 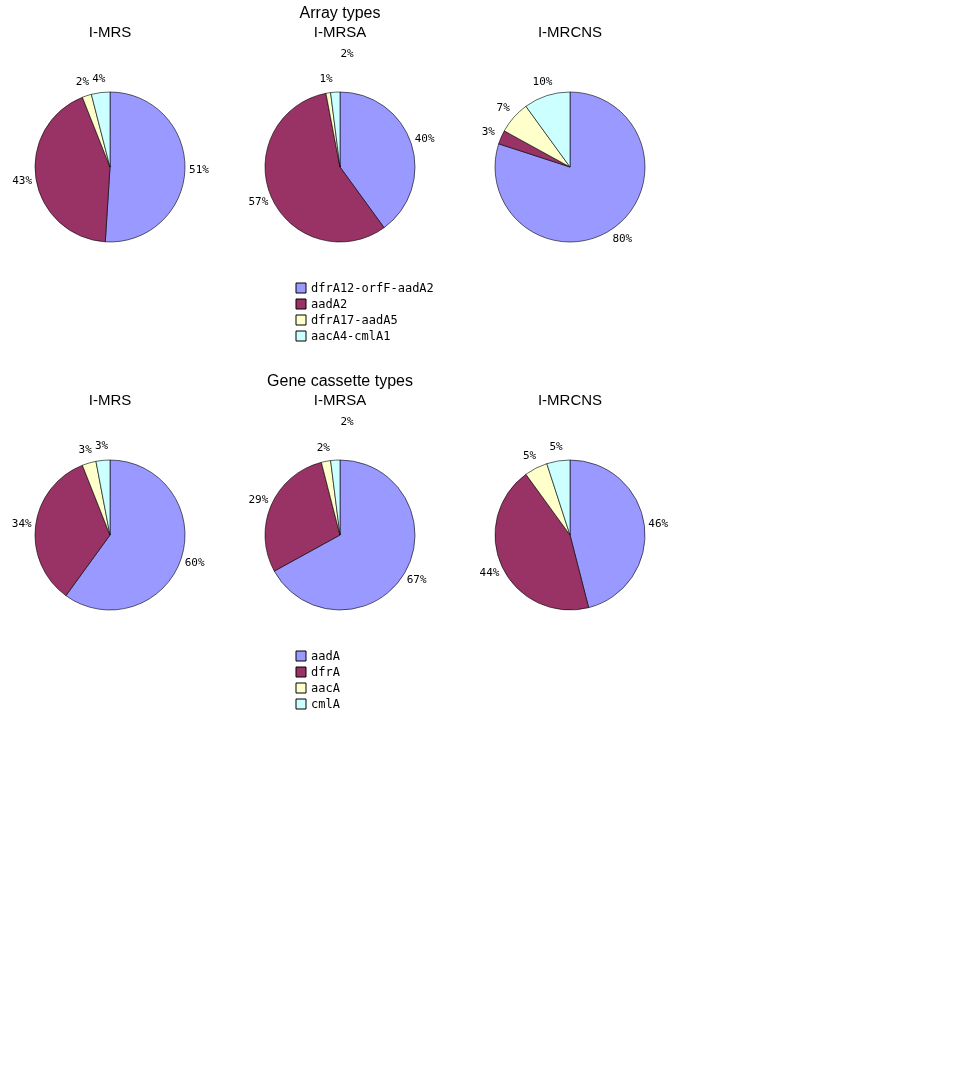 I want to click on data-label: 51%, so click(x=199, y=169).